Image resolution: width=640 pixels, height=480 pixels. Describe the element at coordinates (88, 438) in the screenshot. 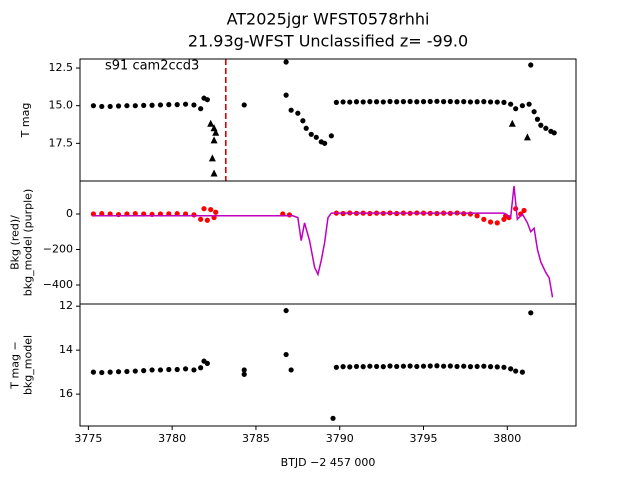

I see `x-tick-label: 3775` at that location.